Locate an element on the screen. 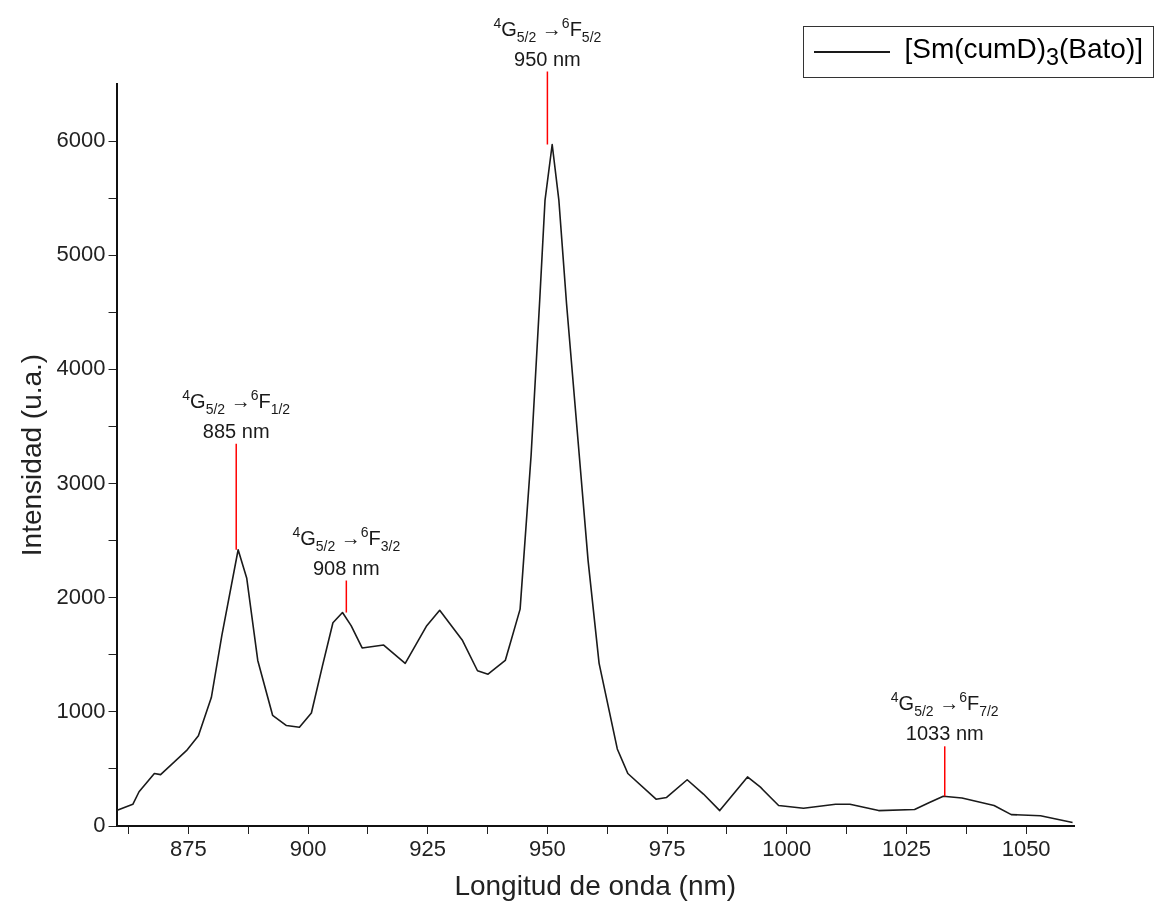 This screenshot has width=1162, height=917. x-tick-label: 875 is located at coordinates (188, 849).